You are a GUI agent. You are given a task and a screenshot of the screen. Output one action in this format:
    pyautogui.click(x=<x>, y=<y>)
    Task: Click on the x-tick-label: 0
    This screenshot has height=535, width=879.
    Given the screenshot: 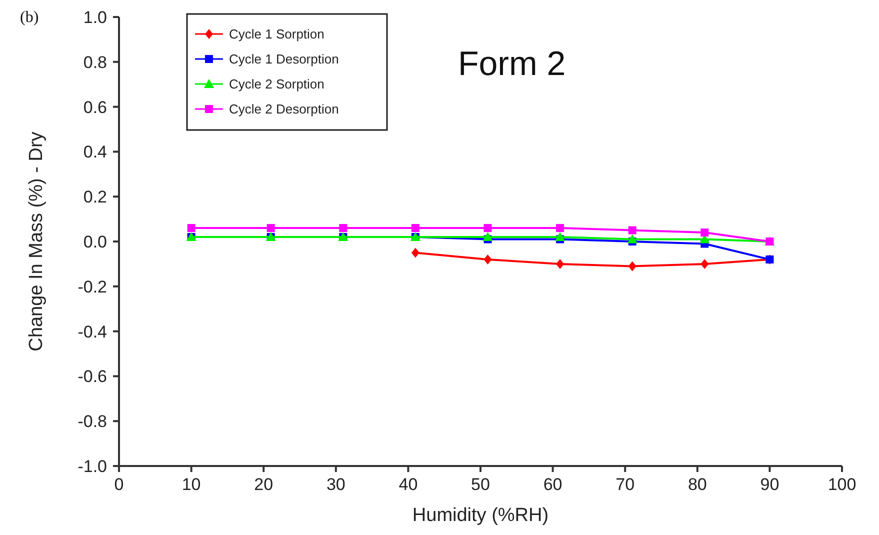 What is the action you would take?
    pyautogui.click(x=119, y=484)
    